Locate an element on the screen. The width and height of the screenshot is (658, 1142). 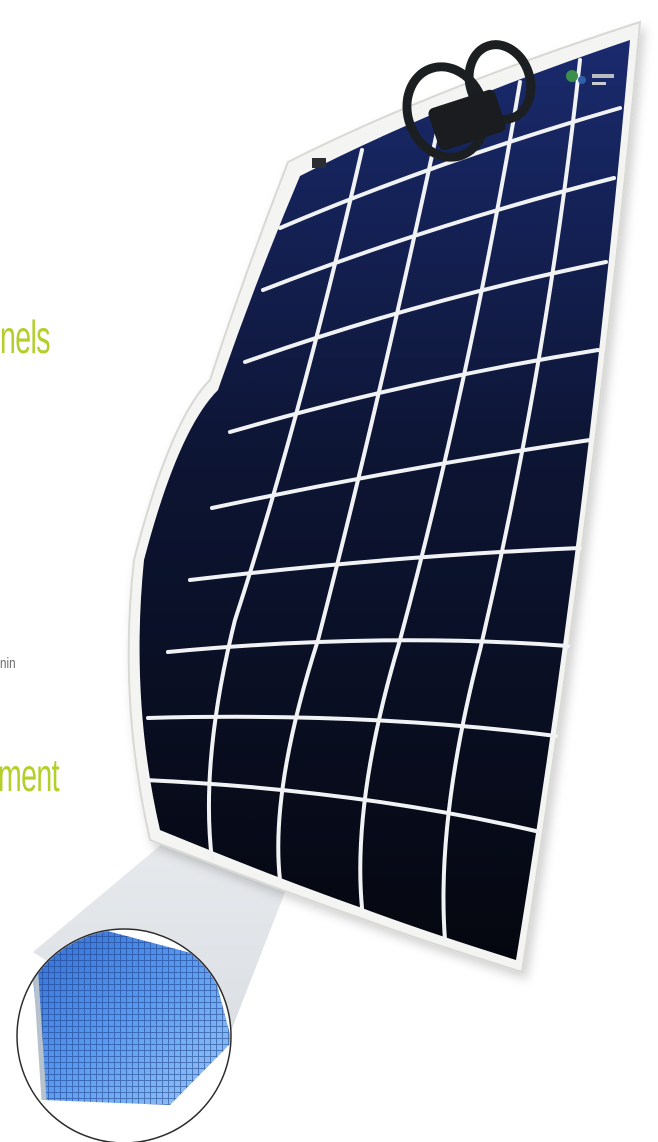
panel-label is located at coordinates (319, 163).